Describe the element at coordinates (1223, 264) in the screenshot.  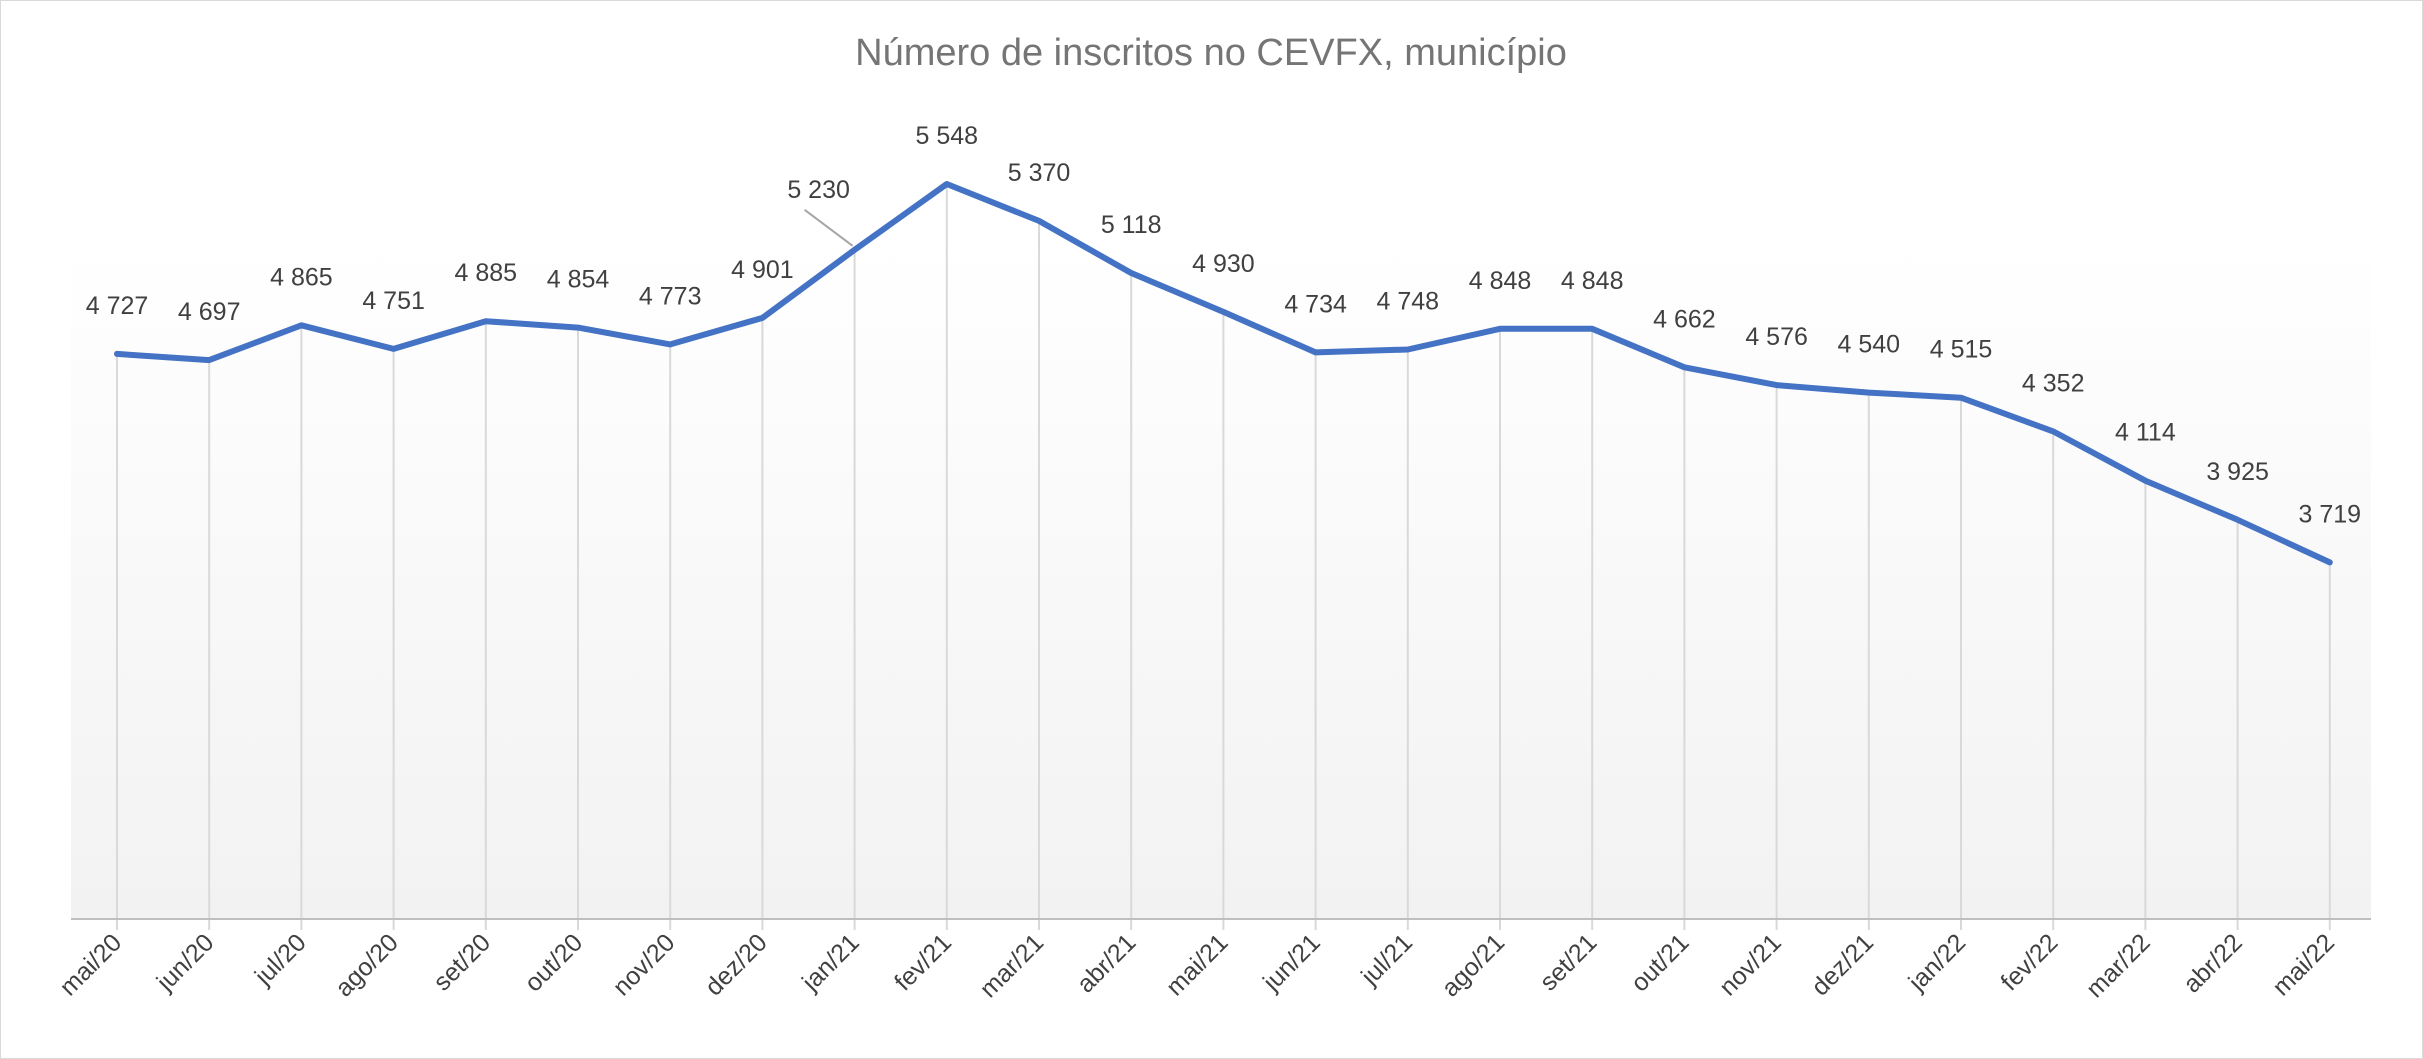
I see `data-label-mai/21: 4 930` at that location.